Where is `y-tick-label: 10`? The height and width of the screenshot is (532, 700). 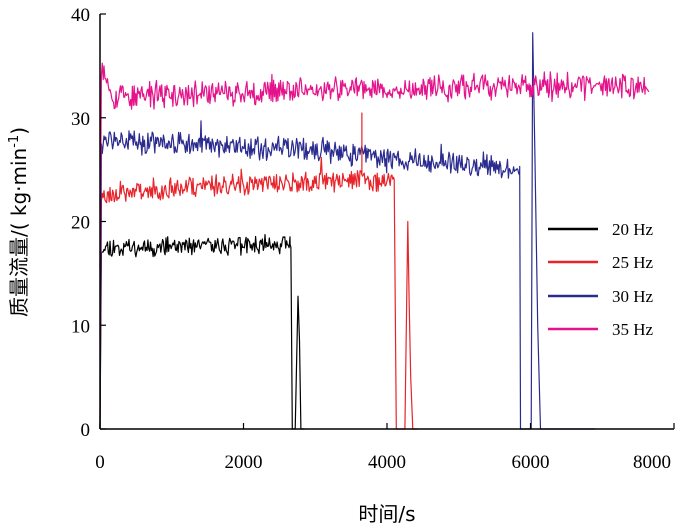 y-tick-label: 10 is located at coordinates (80, 326).